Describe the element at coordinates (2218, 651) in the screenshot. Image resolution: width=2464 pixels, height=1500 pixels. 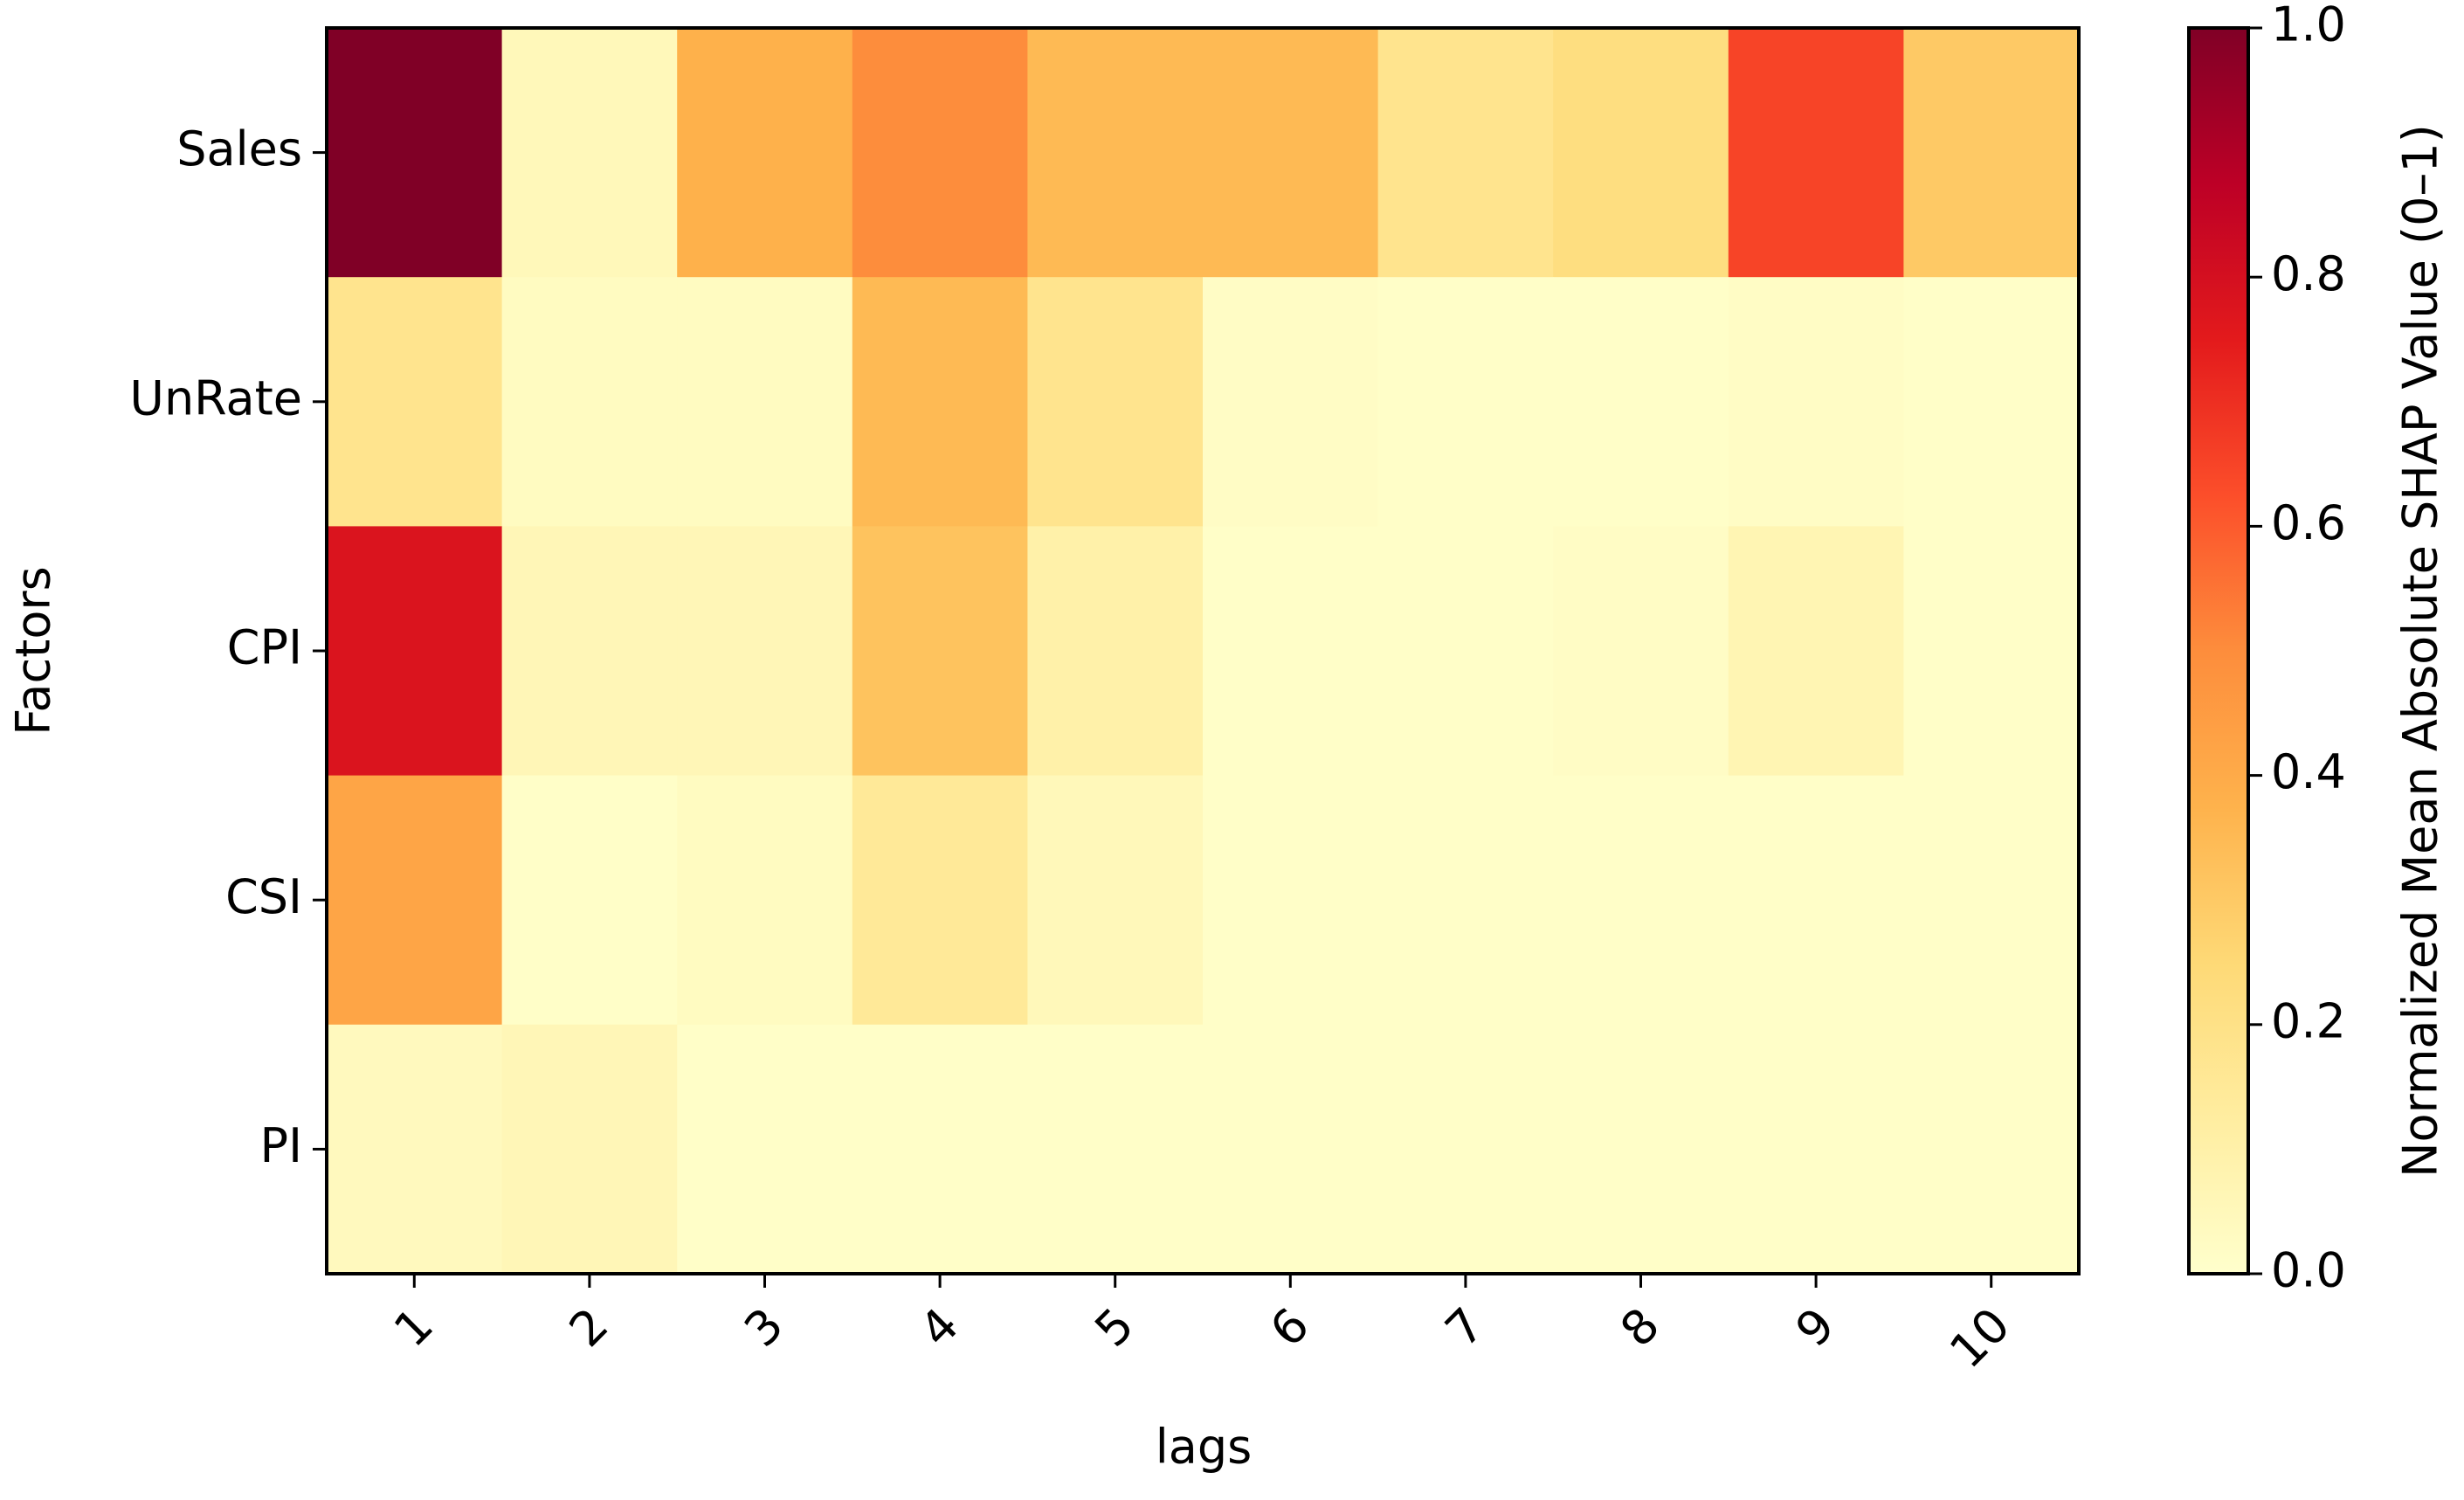
I see `colorbar` at that location.